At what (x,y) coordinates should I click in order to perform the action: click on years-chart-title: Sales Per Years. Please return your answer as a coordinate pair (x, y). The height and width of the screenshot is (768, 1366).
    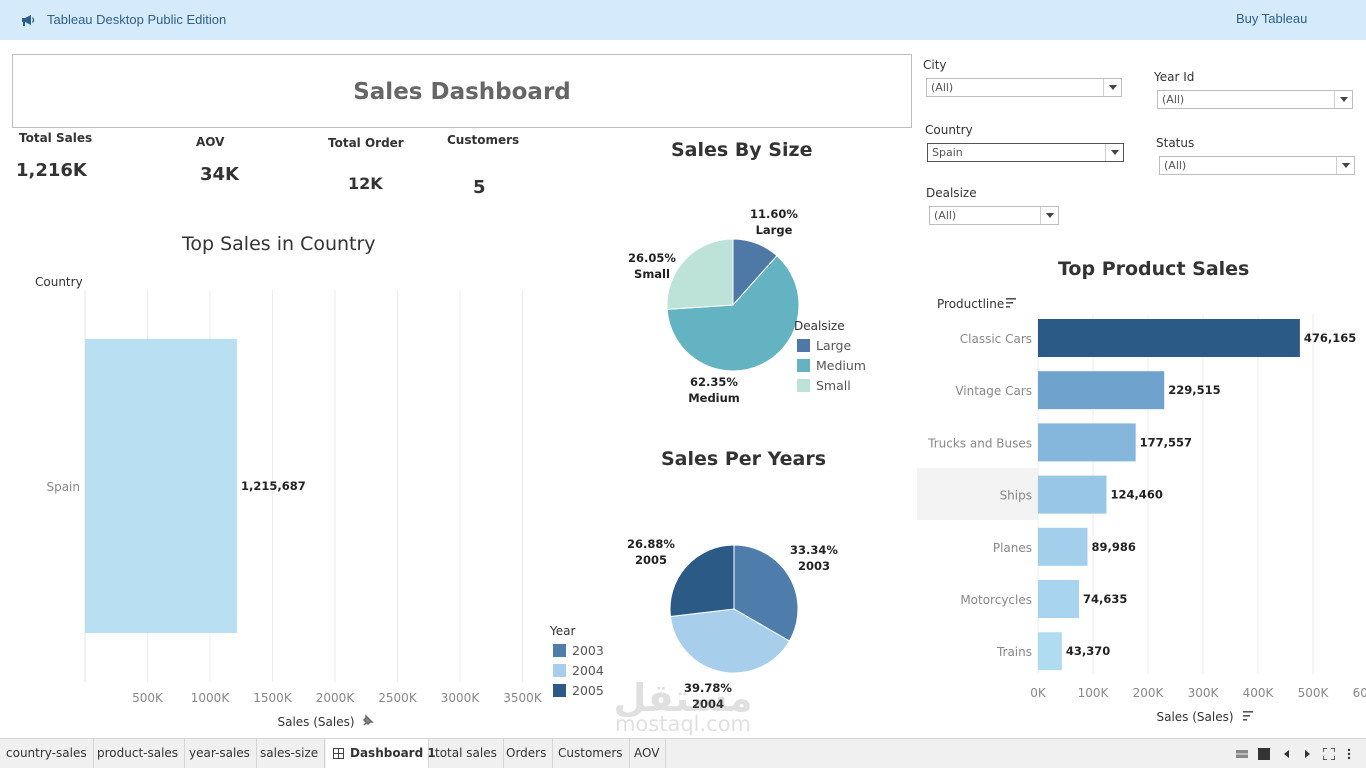
    Looking at the image, I should click on (744, 459).